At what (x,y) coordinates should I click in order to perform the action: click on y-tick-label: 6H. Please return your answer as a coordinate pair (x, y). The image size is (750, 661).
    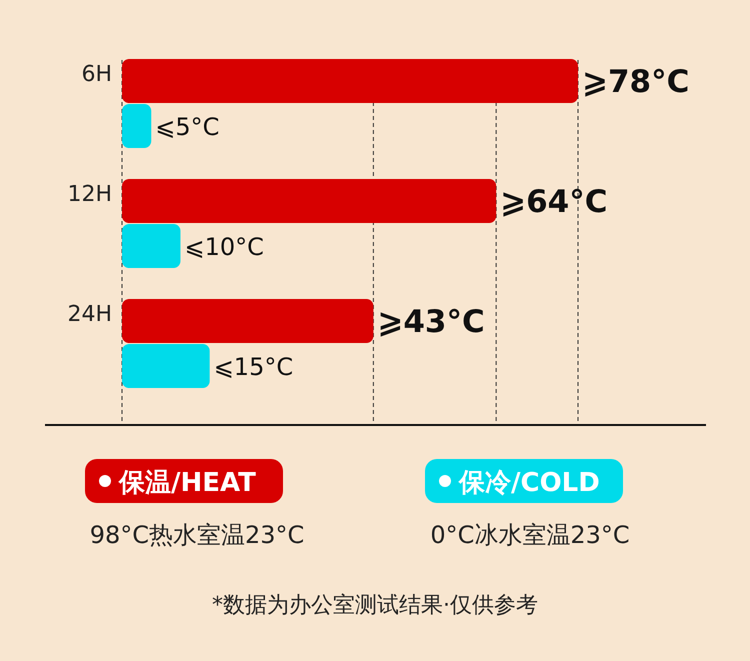
    Looking at the image, I should click on (96, 74).